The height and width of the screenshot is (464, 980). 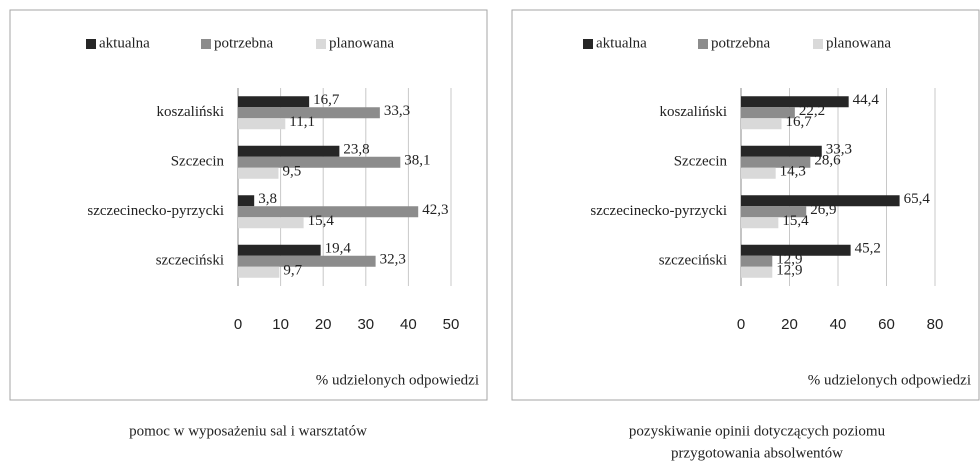 I want to click on data-label: 45,2, so click(x=868, y=249).